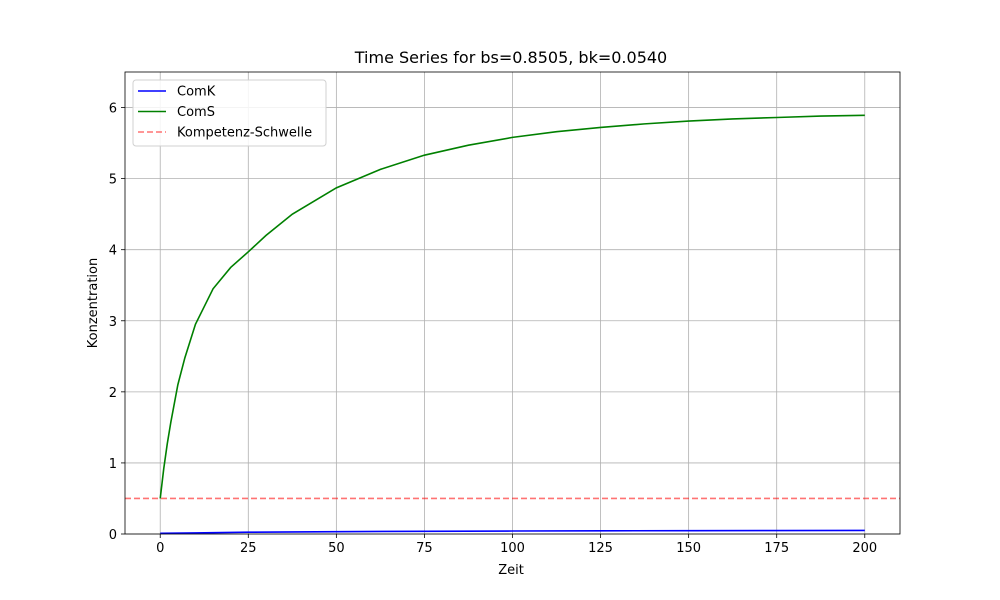 This screenshot has height=600, width=1000. I want to click on x-tick-label: 125, so click(600, 548).